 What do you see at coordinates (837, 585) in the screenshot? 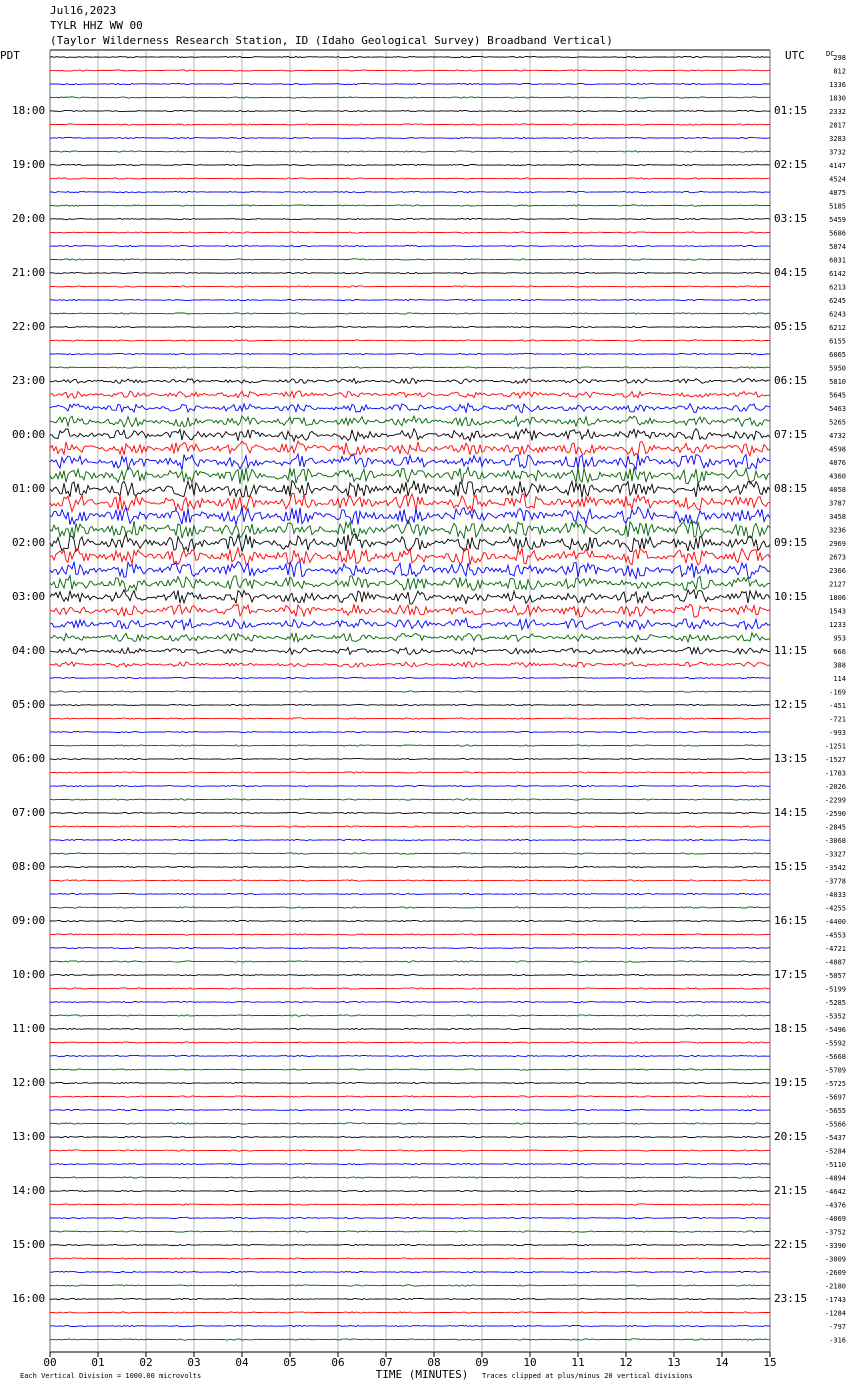
I see `dc-offset: 2127` at bounding box center [837, 585].